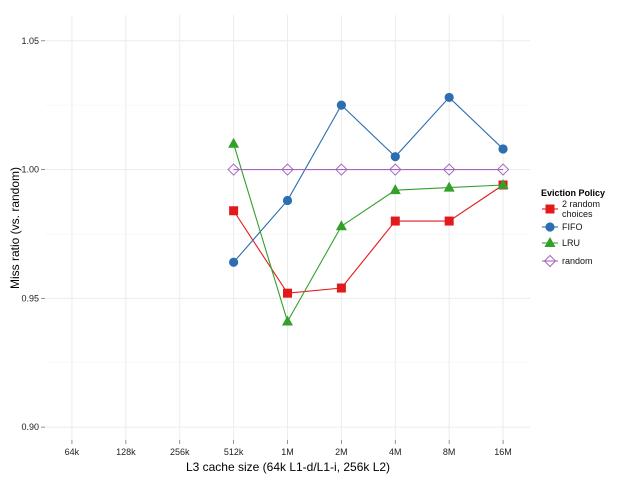 The width and height of the screenshot is (640, 480). What do you see at coordinates (581, 204) in the screenshot?
I see `legend-label: 2 random` at bounding box center [581, 204].